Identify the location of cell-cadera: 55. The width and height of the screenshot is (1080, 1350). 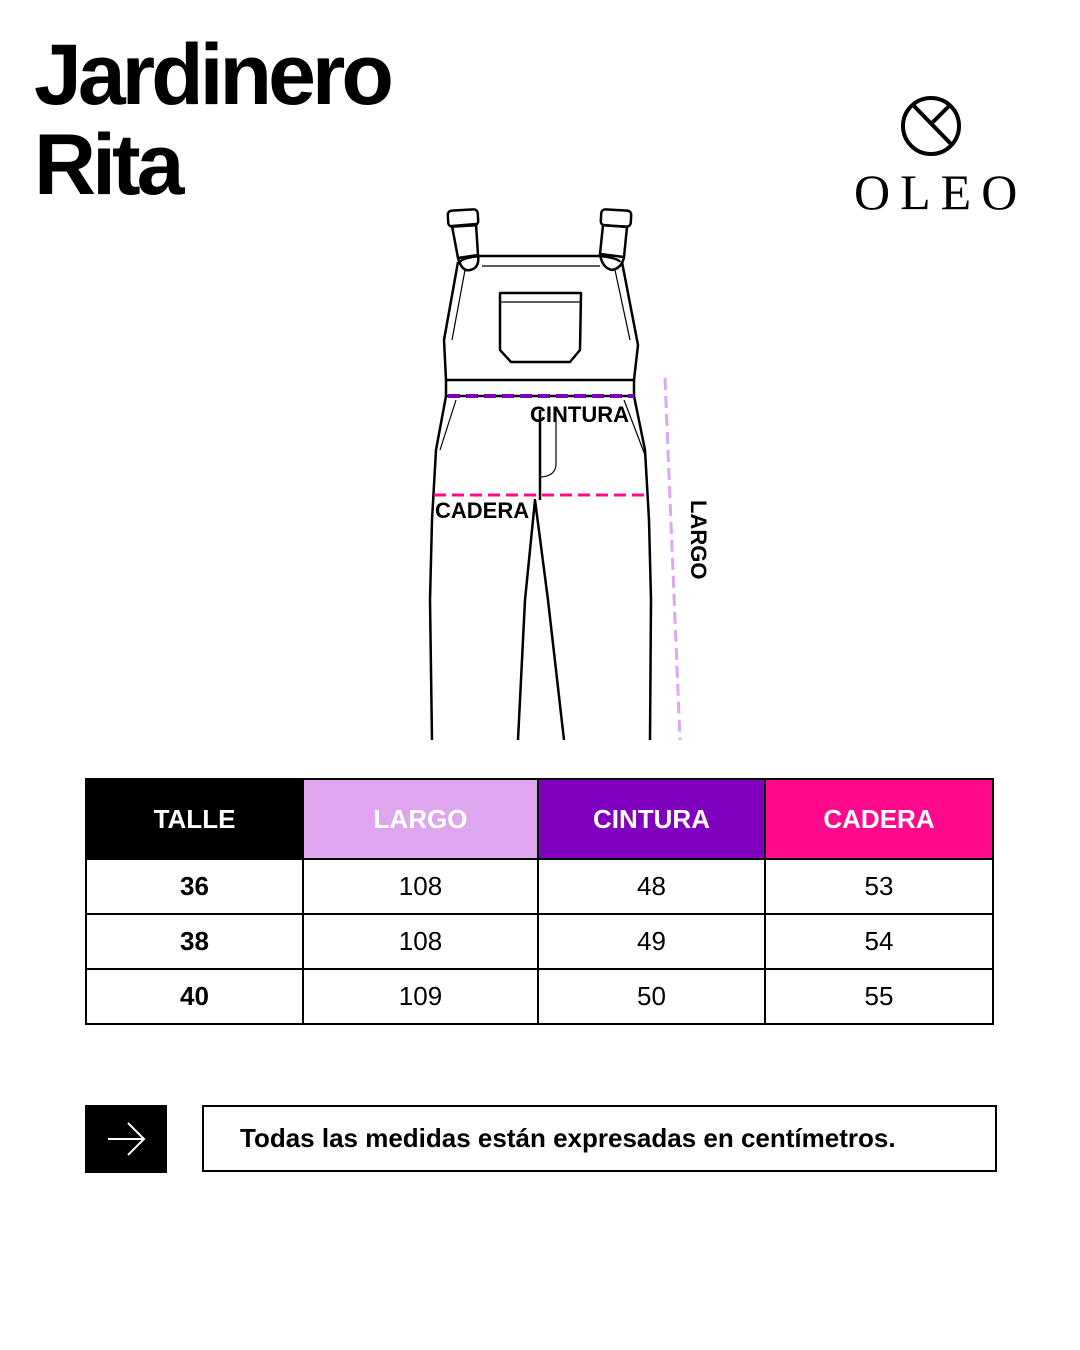
(879, 996).